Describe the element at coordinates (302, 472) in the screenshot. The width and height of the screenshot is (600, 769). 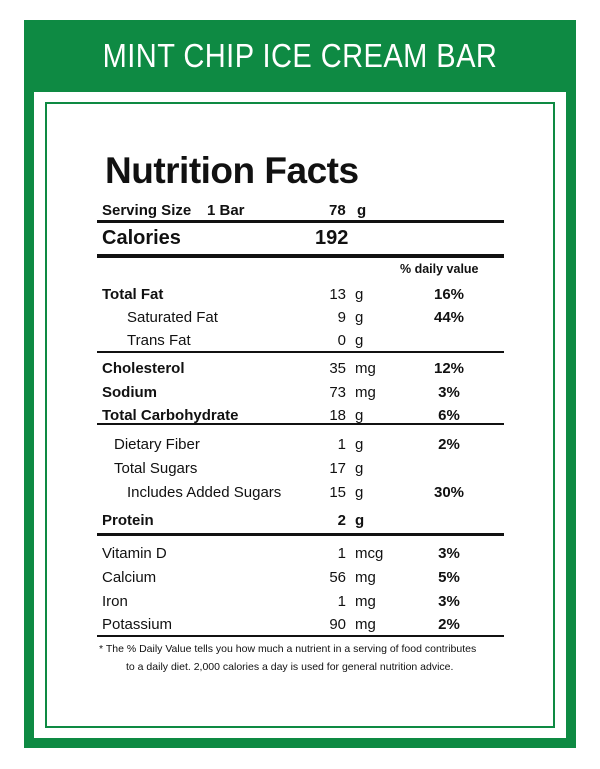
I see `nutrient-row-total-sugars: Total Sugars 17 g` at that location.